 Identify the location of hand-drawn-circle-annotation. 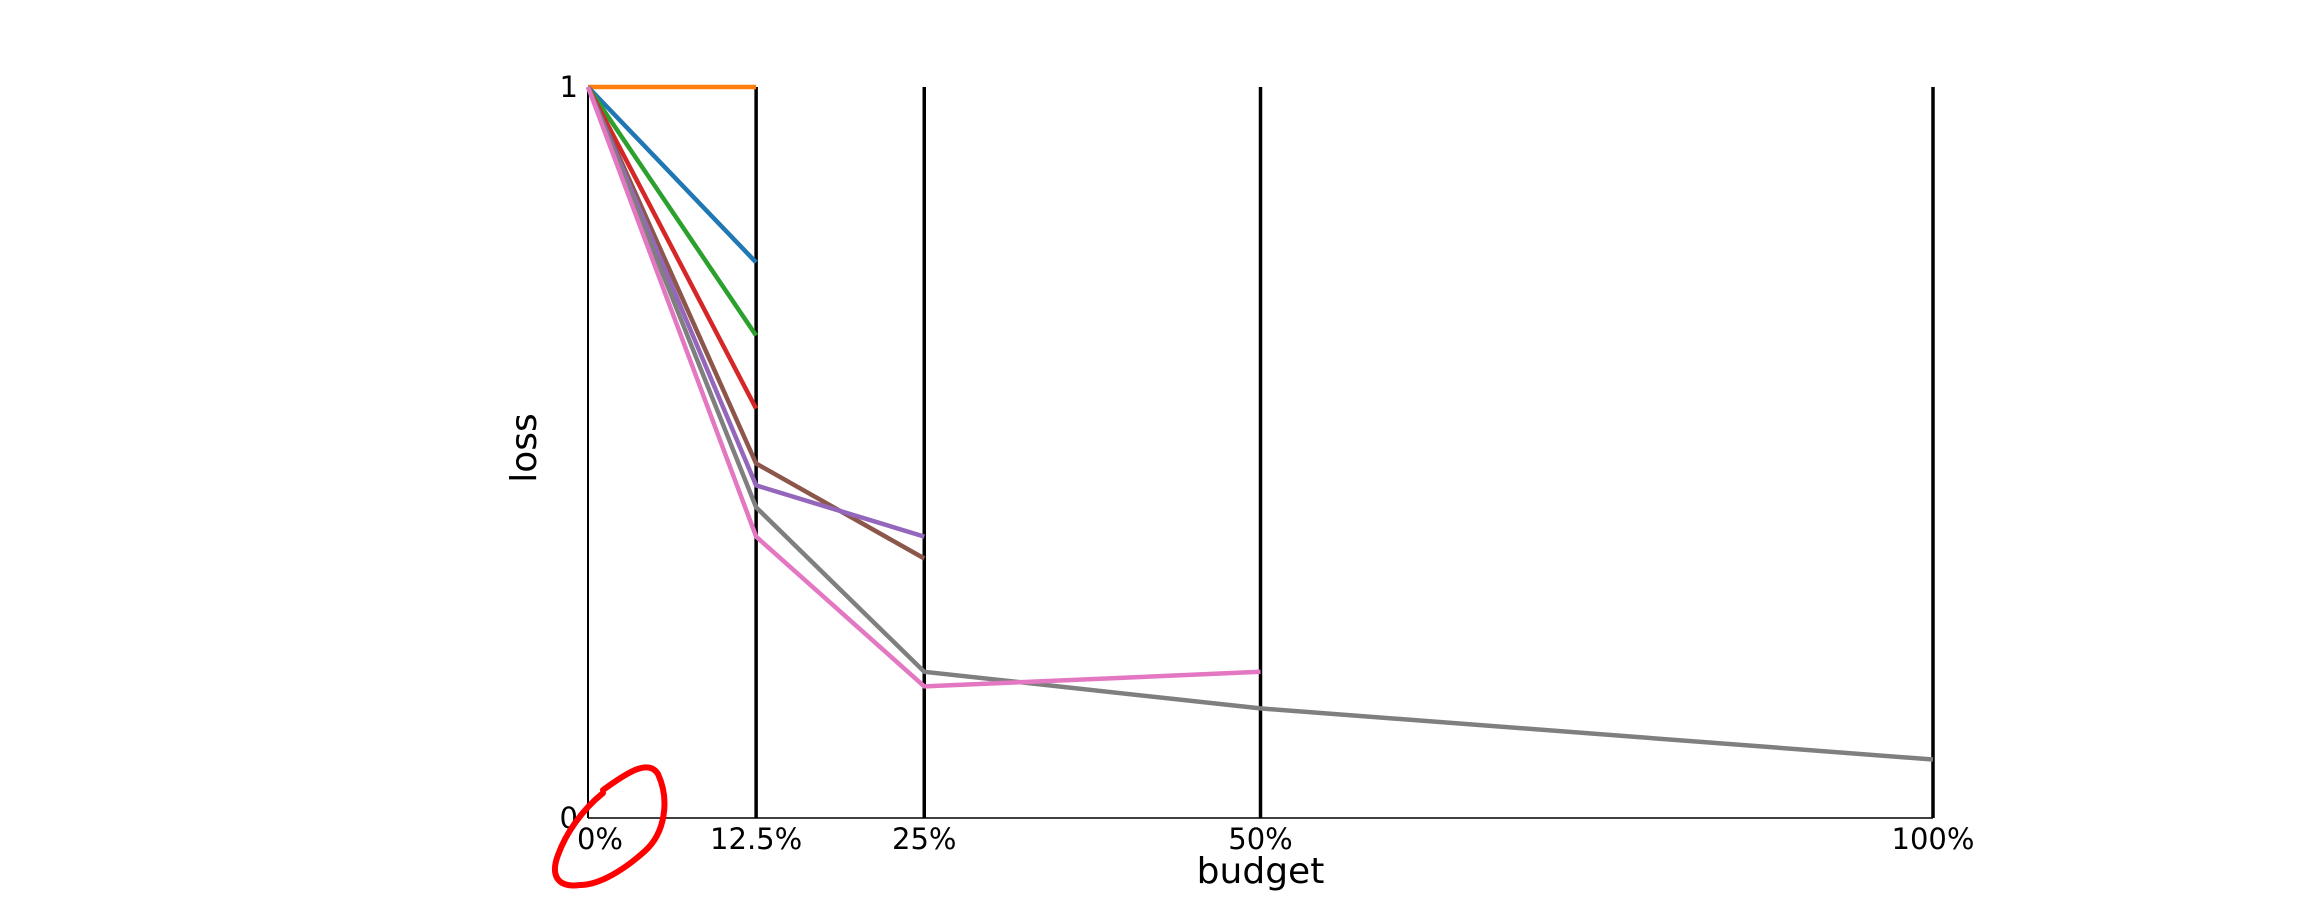
(609, 826).